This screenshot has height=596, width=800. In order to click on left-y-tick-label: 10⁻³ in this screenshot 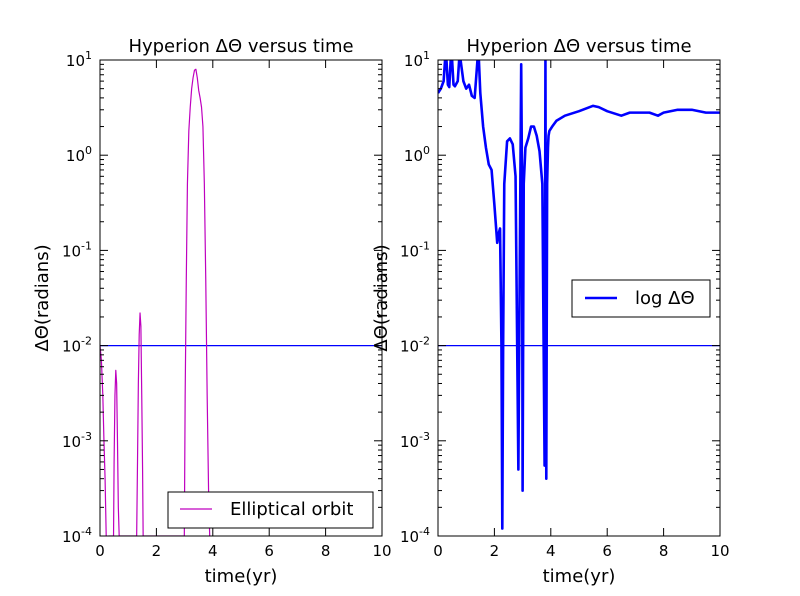, I will do `click(77, 440)`.